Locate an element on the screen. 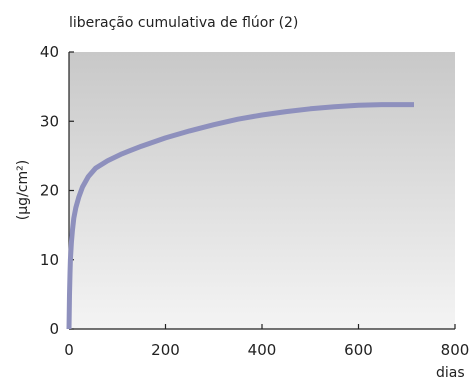  x-tick-label: 400 is located at coordinates (262, 350).